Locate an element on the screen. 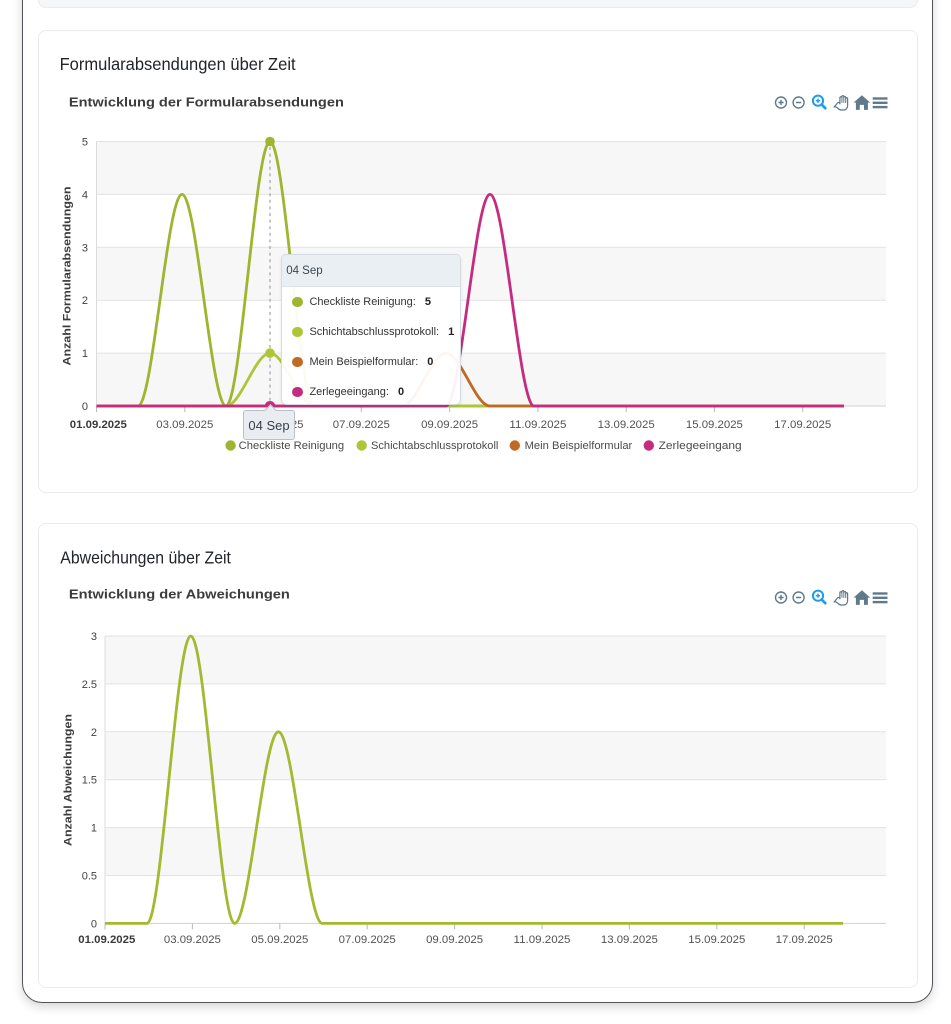 The width and height of the screenshot is (951, 1024). svg-text: 05.09.2025 is located at coordinates (279, 940).